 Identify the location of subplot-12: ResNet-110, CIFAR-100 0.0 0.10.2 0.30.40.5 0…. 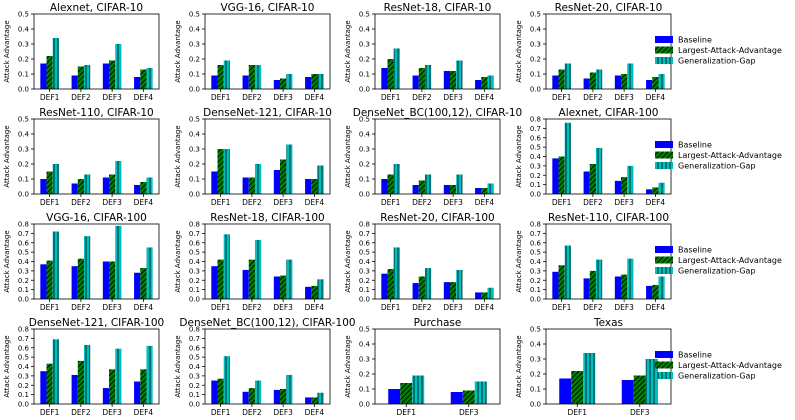
(593, 262).